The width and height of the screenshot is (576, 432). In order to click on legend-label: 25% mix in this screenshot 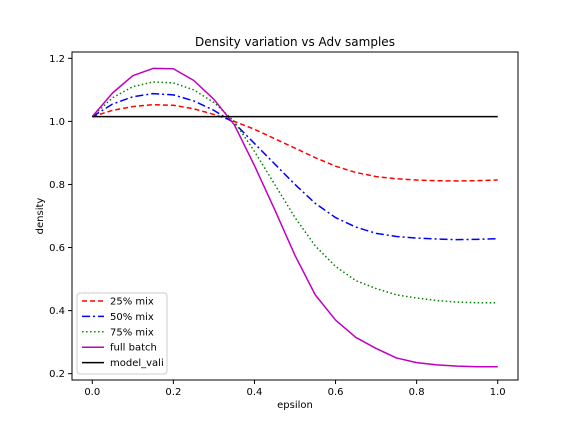, I will do `click(132, 302)`.